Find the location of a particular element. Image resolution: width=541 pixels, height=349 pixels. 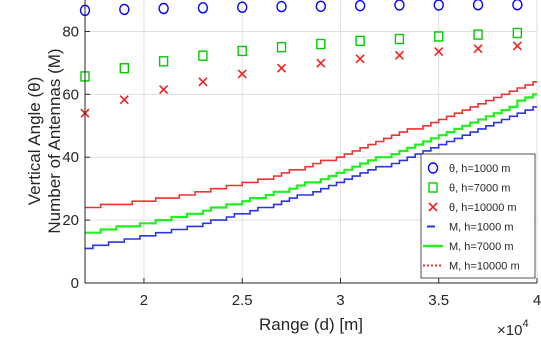

x-tick-label: 2 is located at coordinates (144, 300).